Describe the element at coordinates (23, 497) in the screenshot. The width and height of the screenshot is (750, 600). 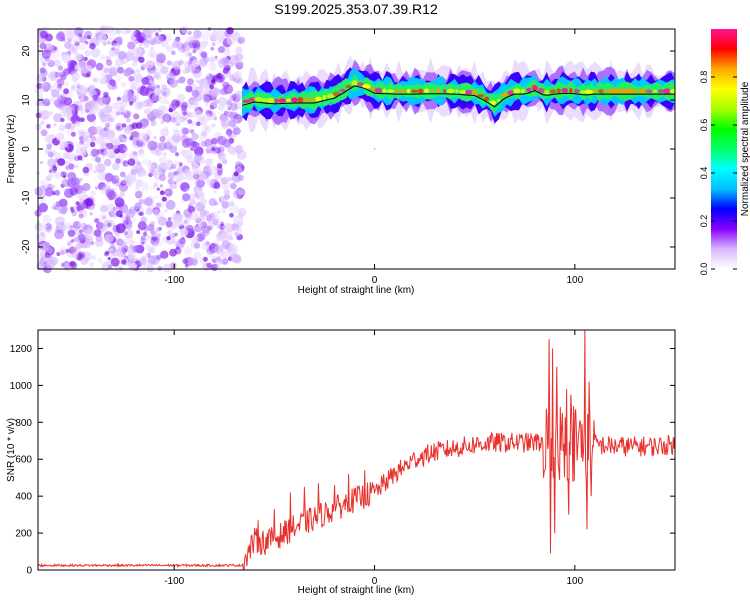
I see `snr-ytick-label: 400` at that location.